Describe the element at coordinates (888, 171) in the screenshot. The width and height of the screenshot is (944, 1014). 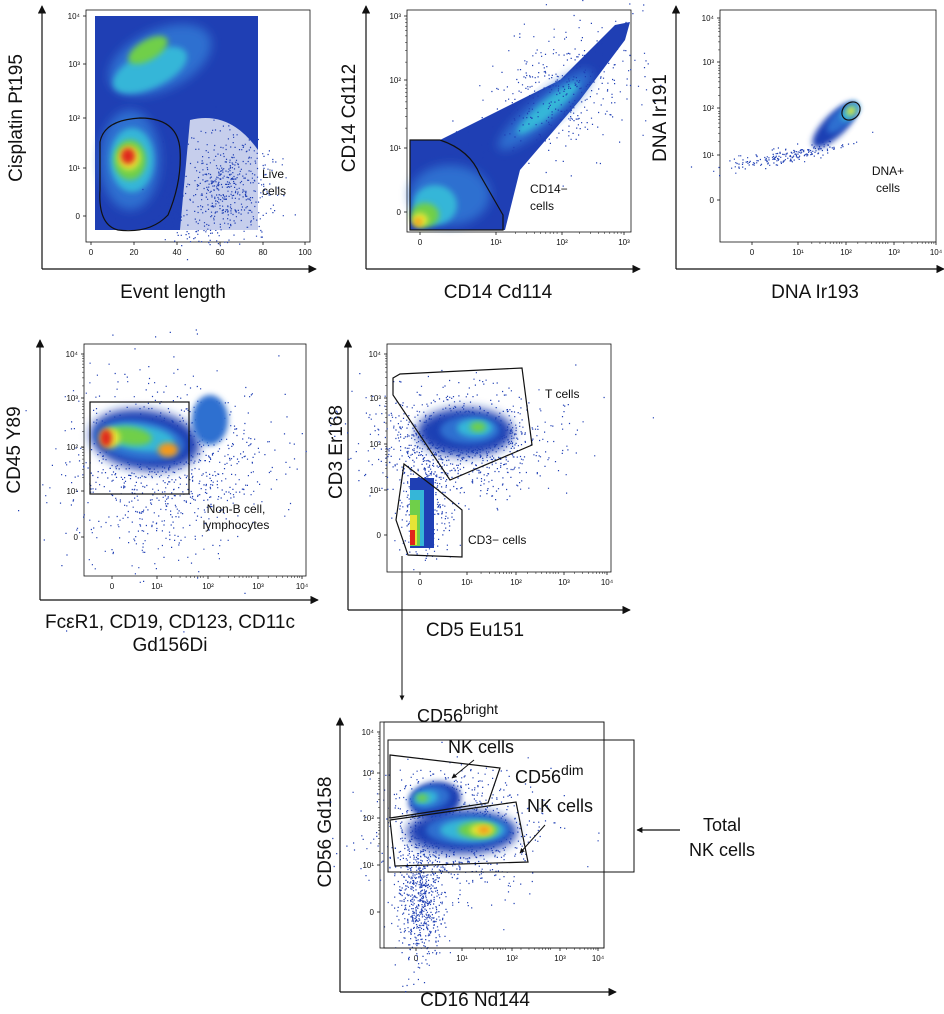
I see `gate-label: DNA+` at that location.